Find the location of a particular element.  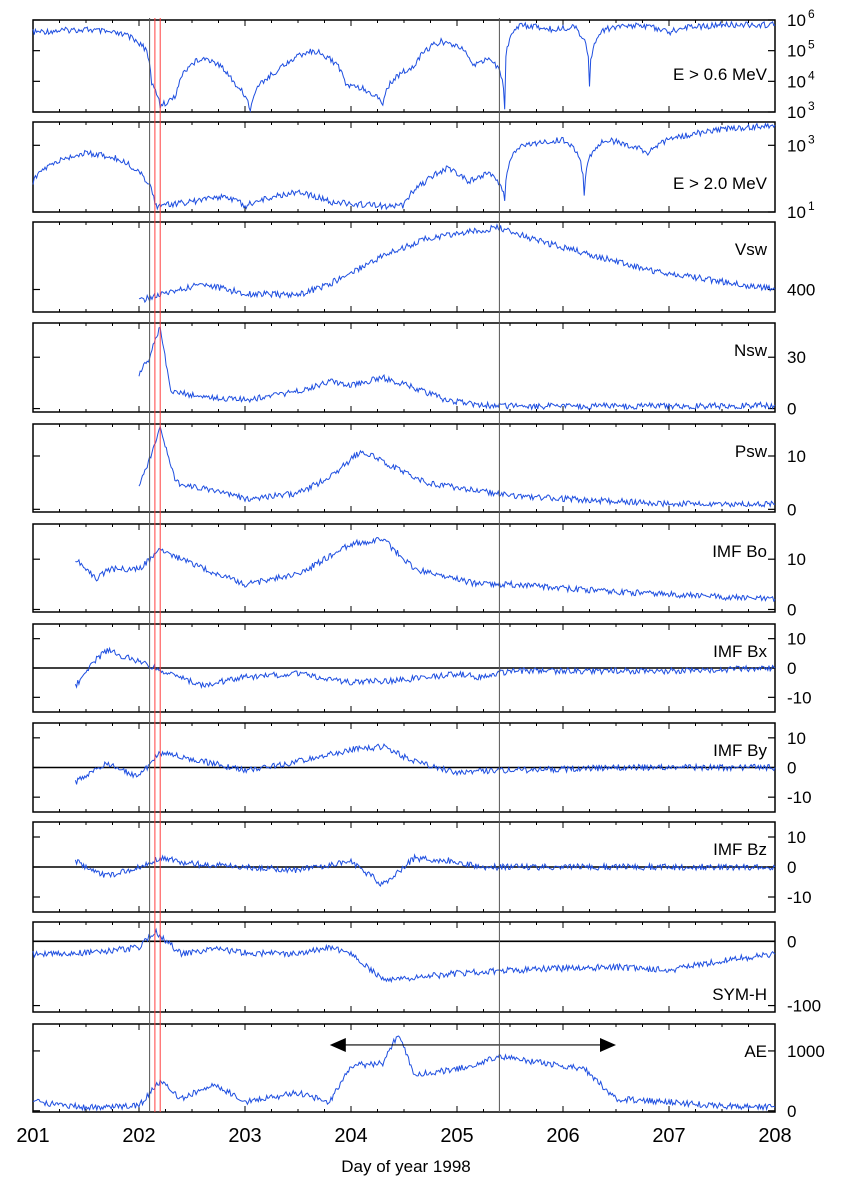

panel-2: 400 Vsw is located at coordinates (423, 267).